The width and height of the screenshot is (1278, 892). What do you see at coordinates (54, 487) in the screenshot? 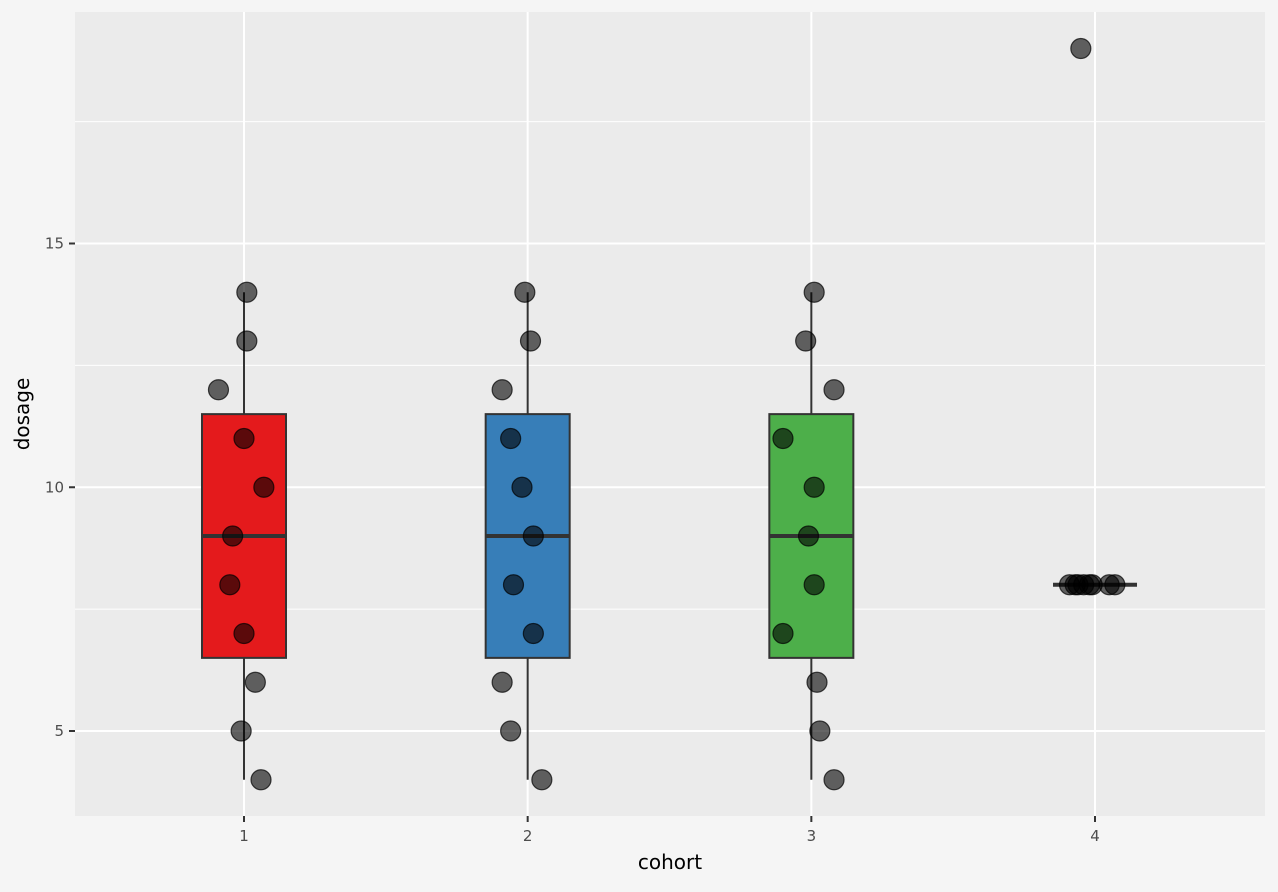
I see `y-tick-label: 10` at bounding box center [54, 487].